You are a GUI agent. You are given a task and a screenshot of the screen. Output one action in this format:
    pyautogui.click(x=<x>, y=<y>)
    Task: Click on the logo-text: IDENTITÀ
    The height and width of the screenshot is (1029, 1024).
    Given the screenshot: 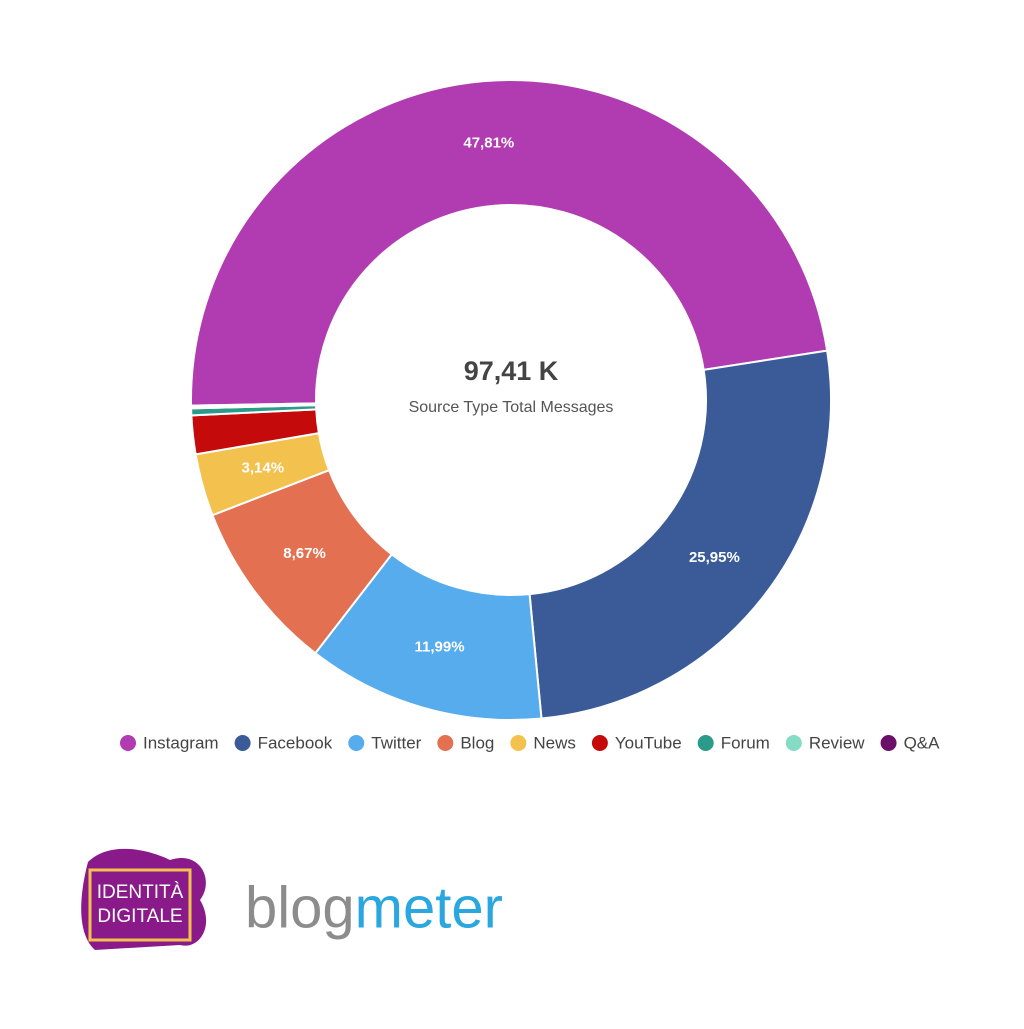 What is the action you would take?
    pyautogui.click(x=140, y=892)
    